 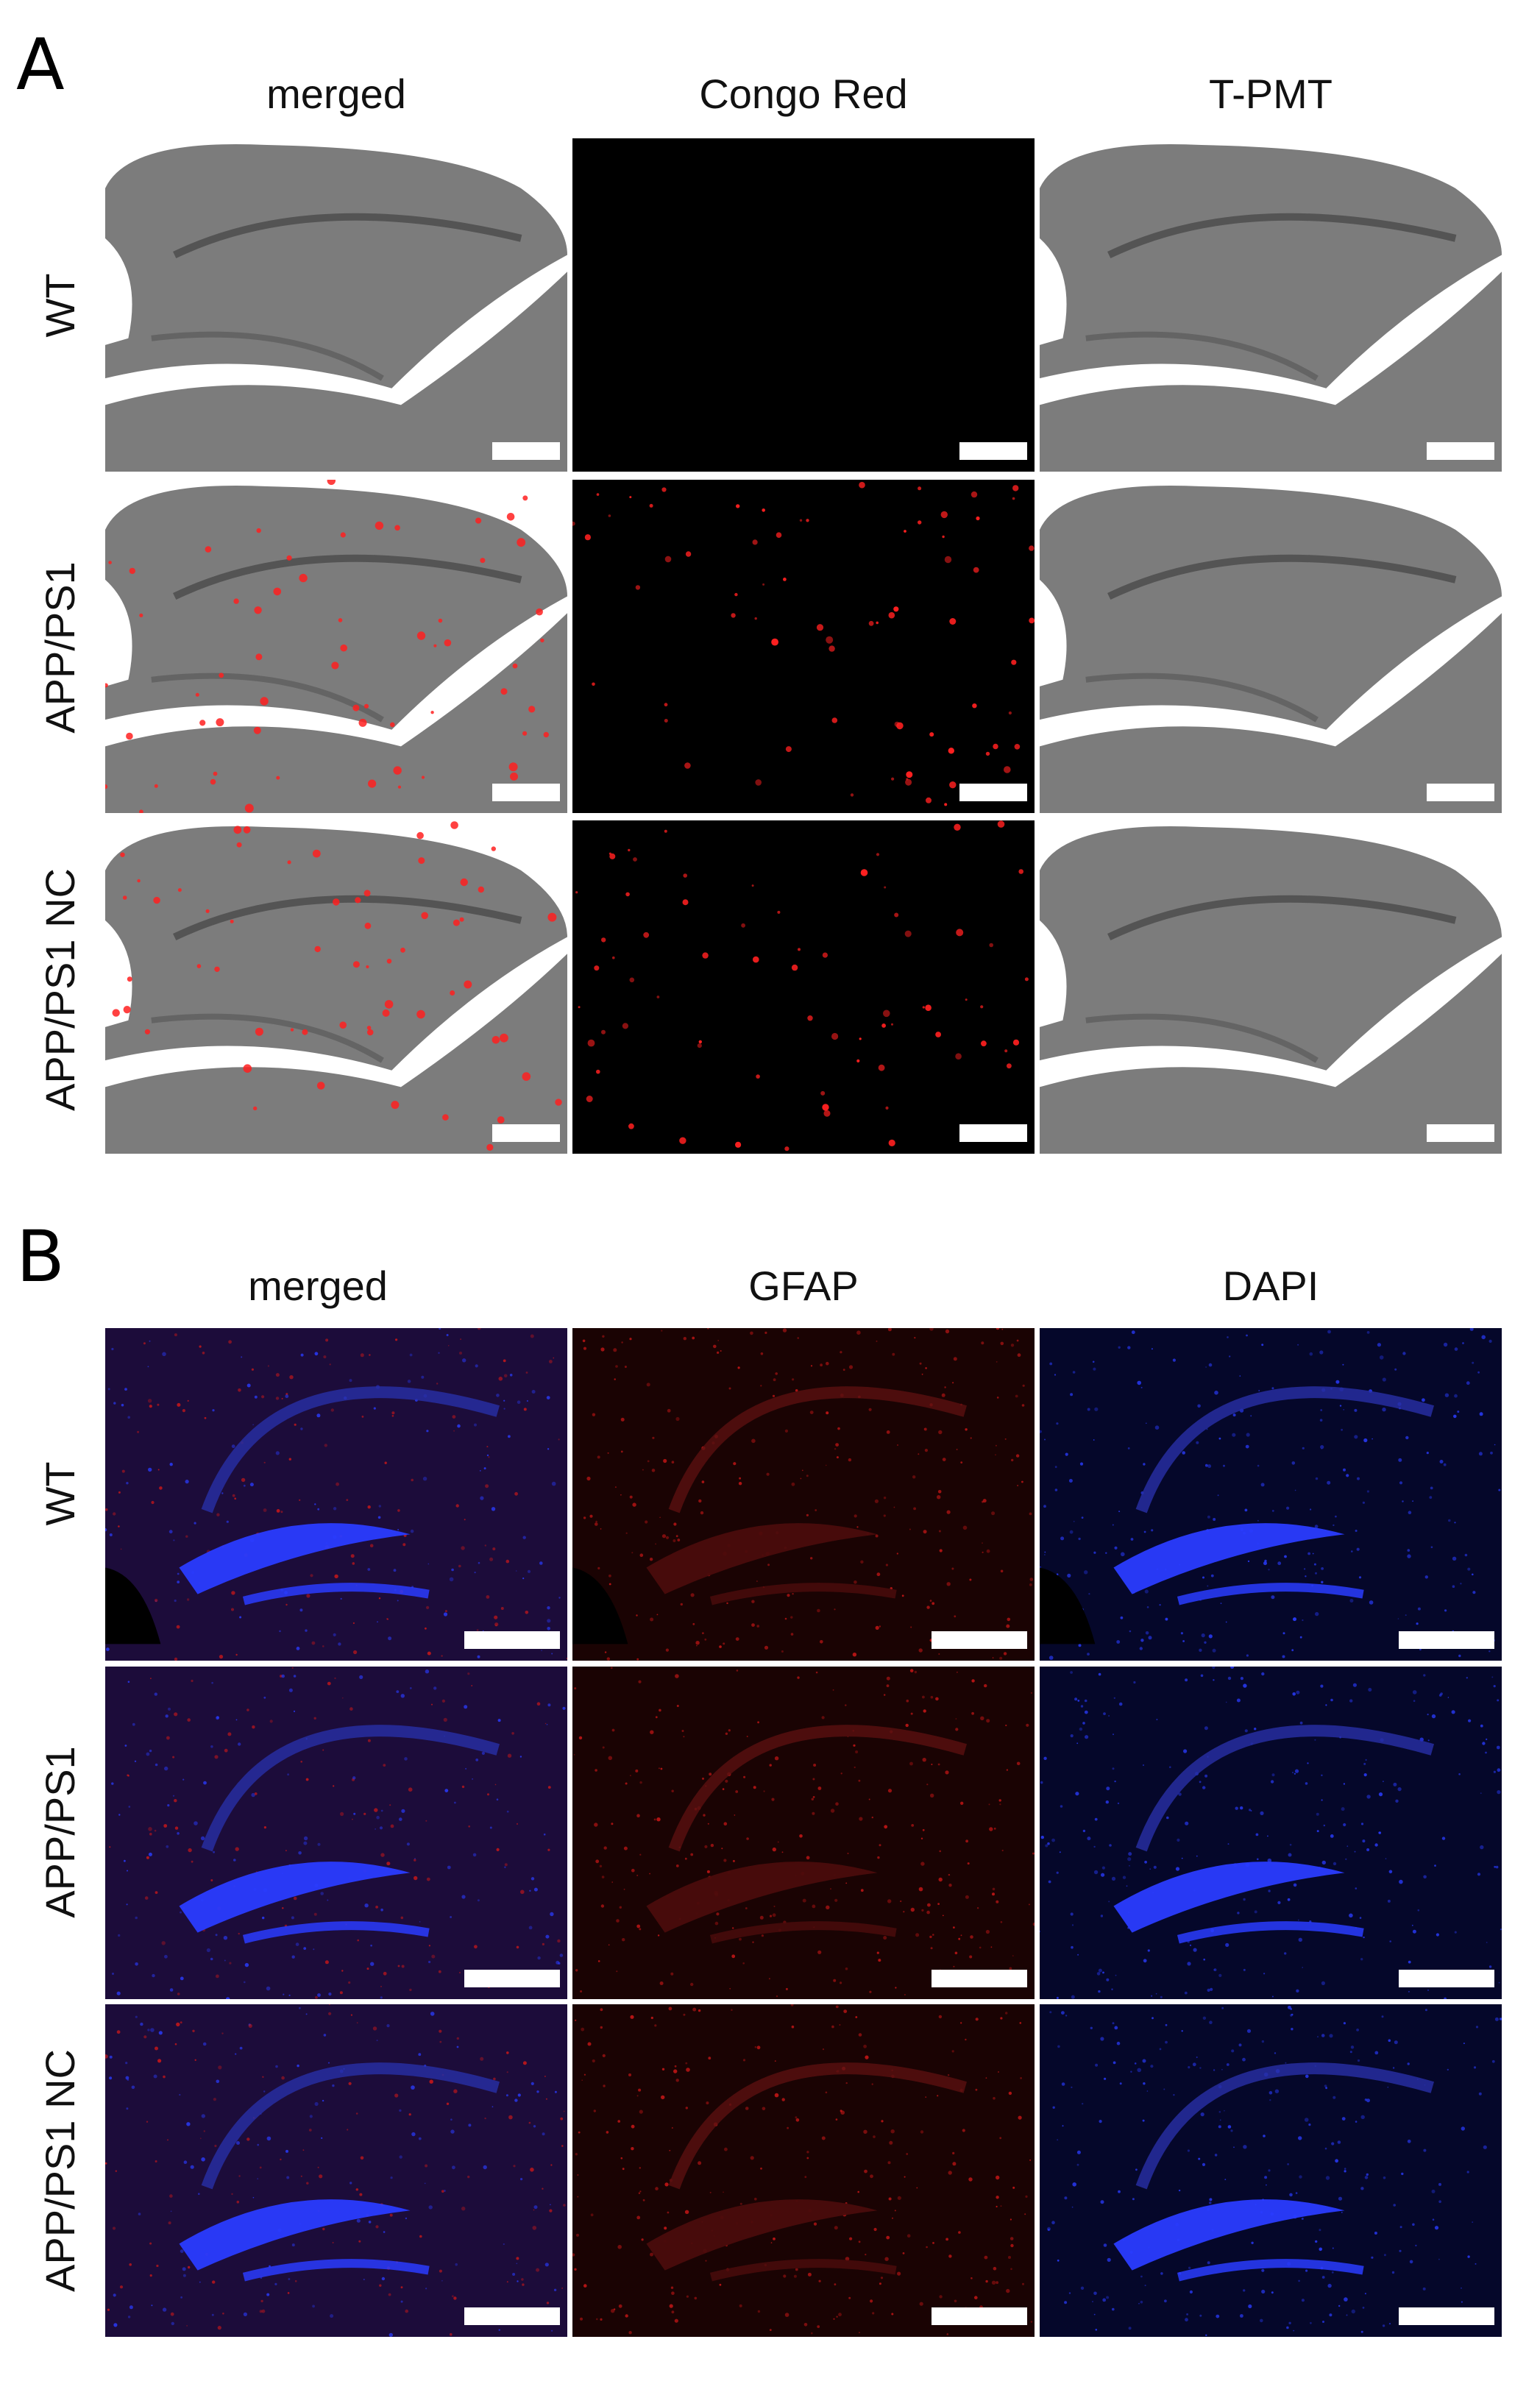 What do you see at coordinates (60, 647) in the screenshot?
I see `row-label-a-app-ps1: APP/PS1` at bounding box center [60, 647].